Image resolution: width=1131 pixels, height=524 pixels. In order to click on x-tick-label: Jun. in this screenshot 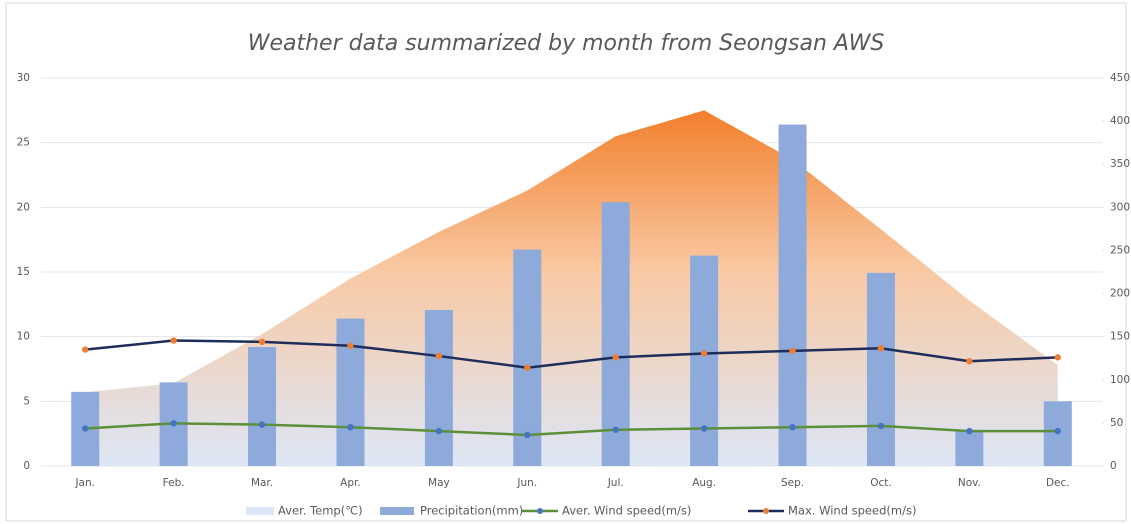, I will do `click(526, 483)`.